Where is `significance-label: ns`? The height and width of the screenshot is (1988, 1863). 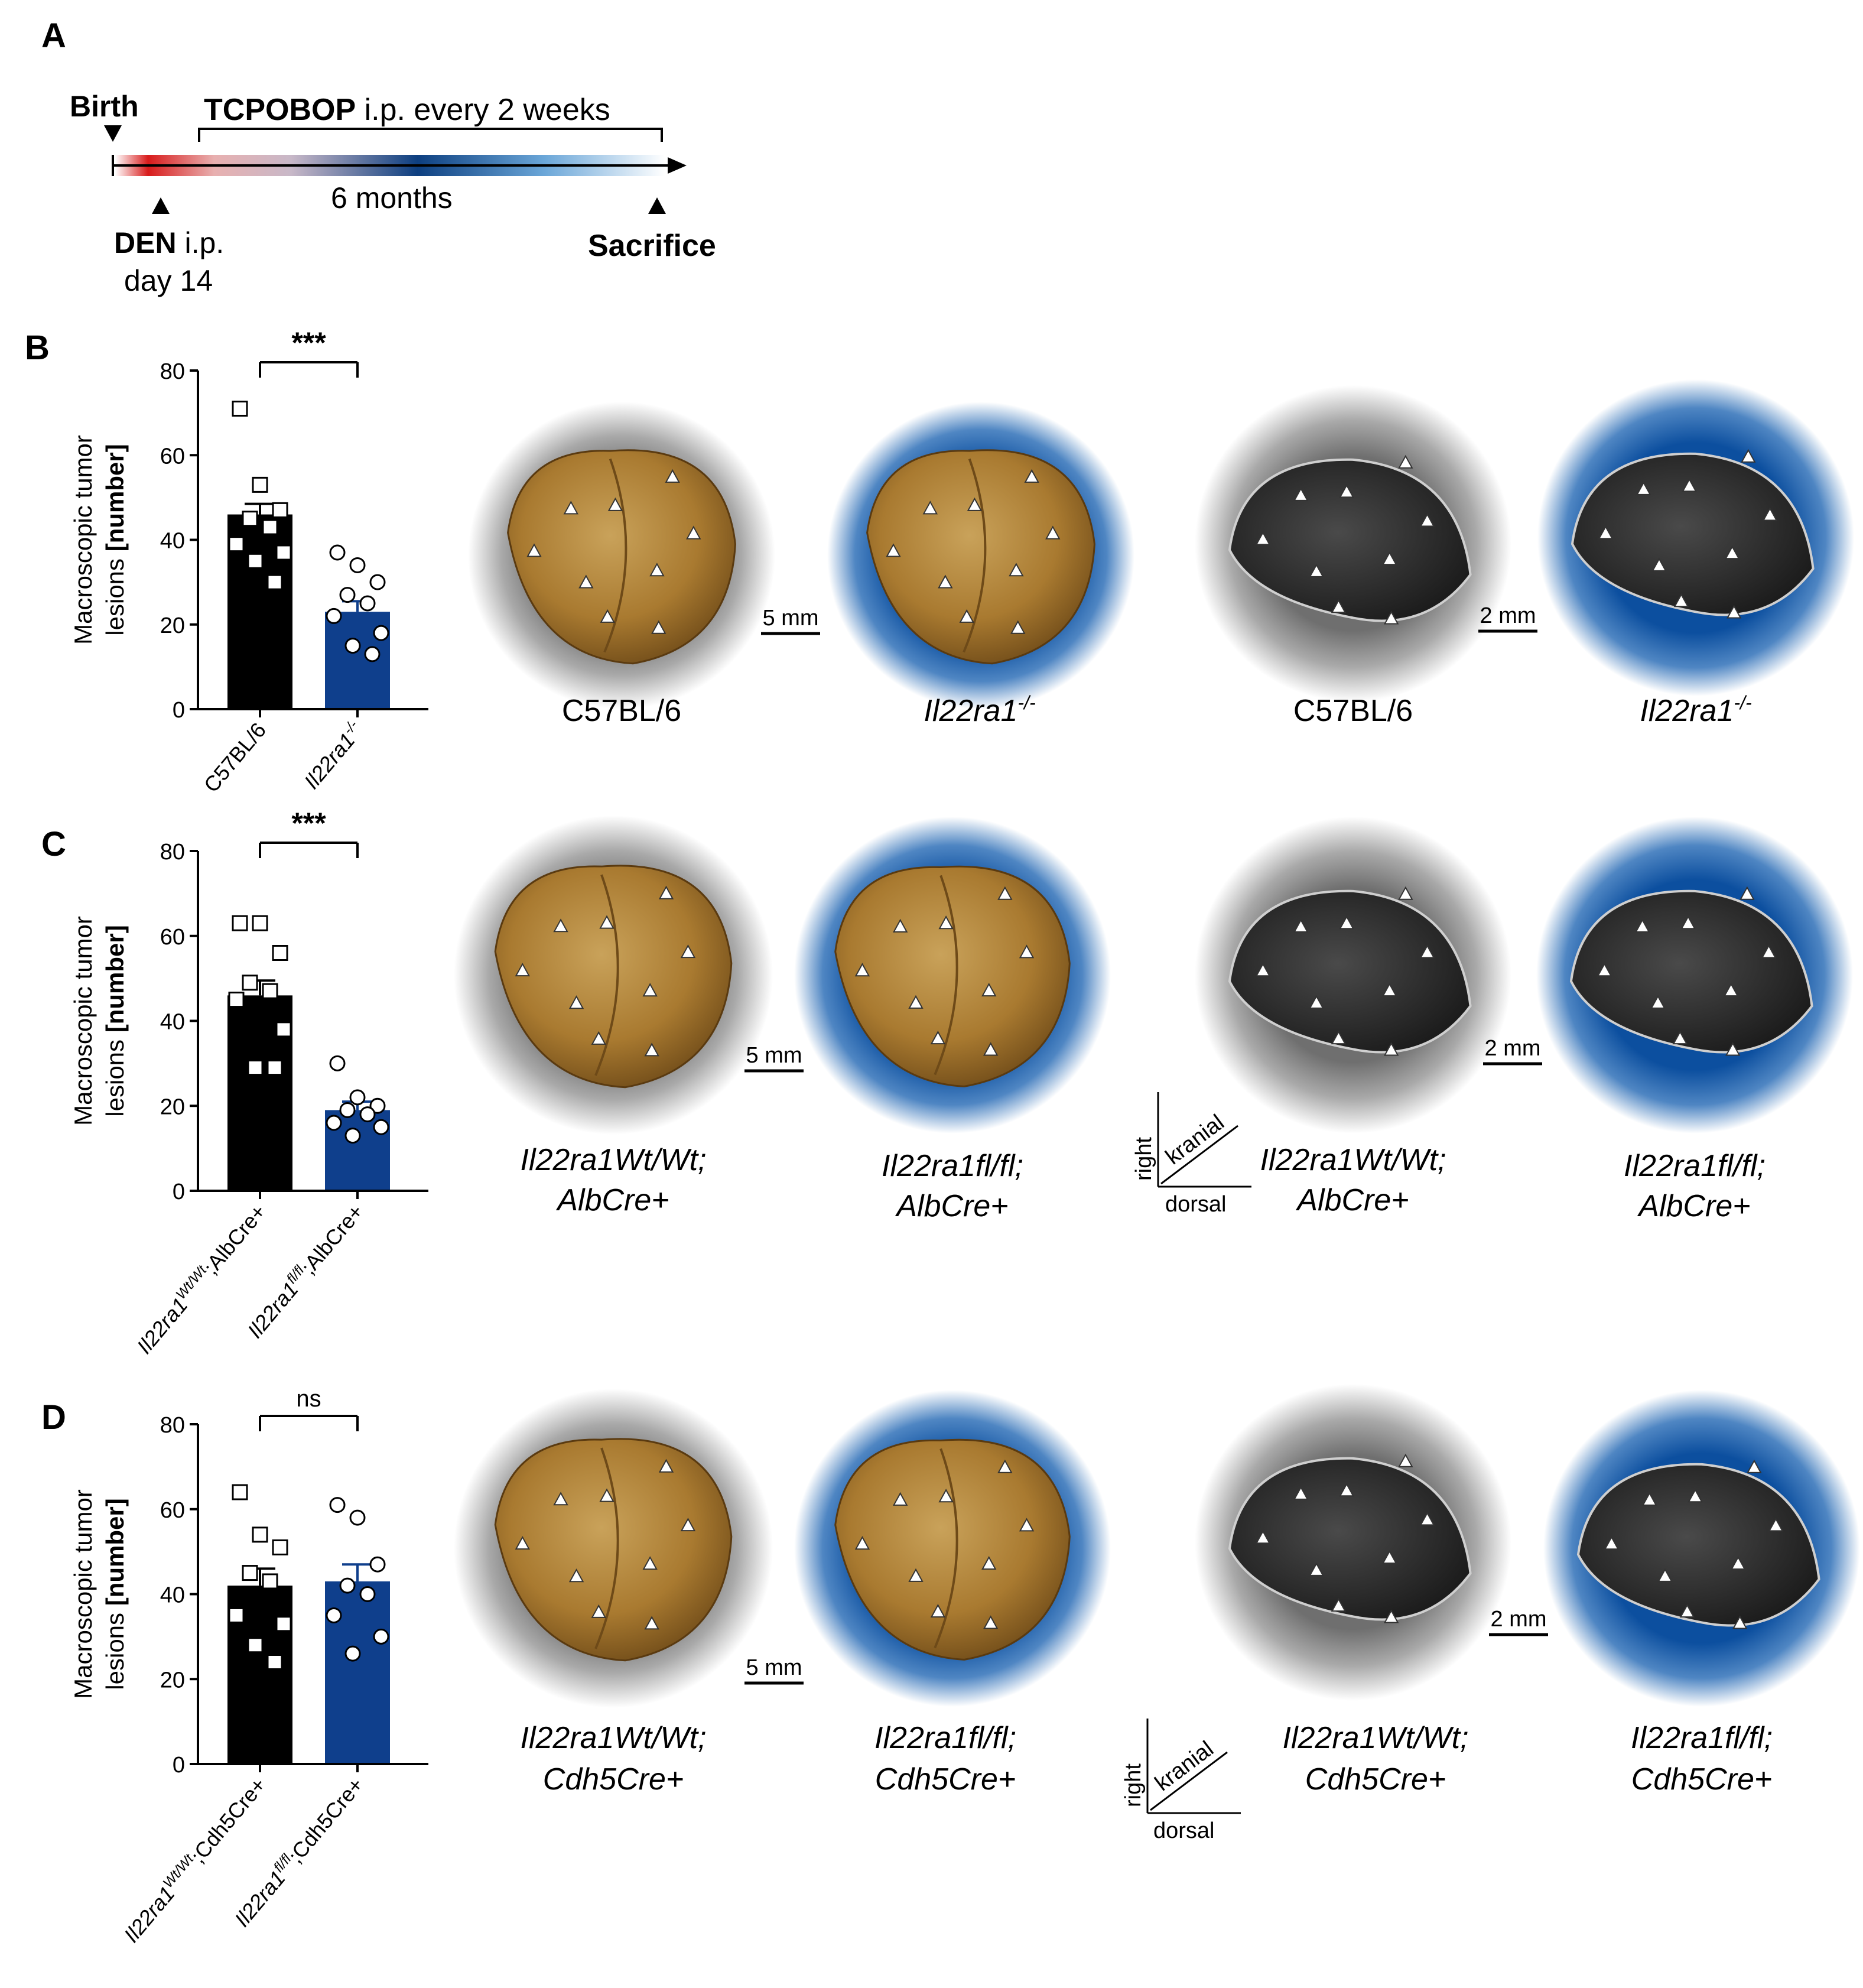
significance-label: ns is located at coordinates (308, 1399).